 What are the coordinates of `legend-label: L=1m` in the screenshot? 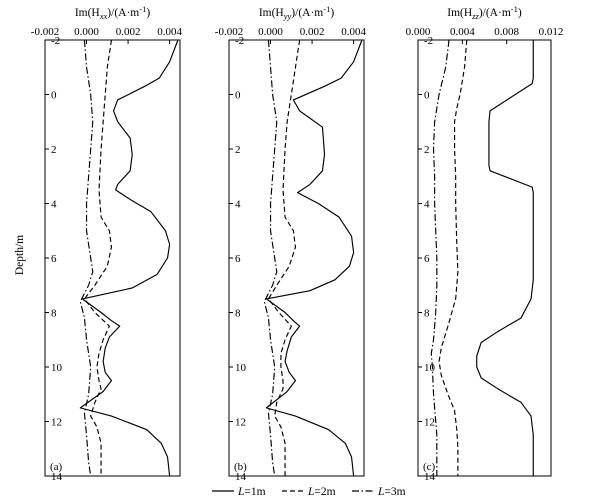 It's located at (251, 492).